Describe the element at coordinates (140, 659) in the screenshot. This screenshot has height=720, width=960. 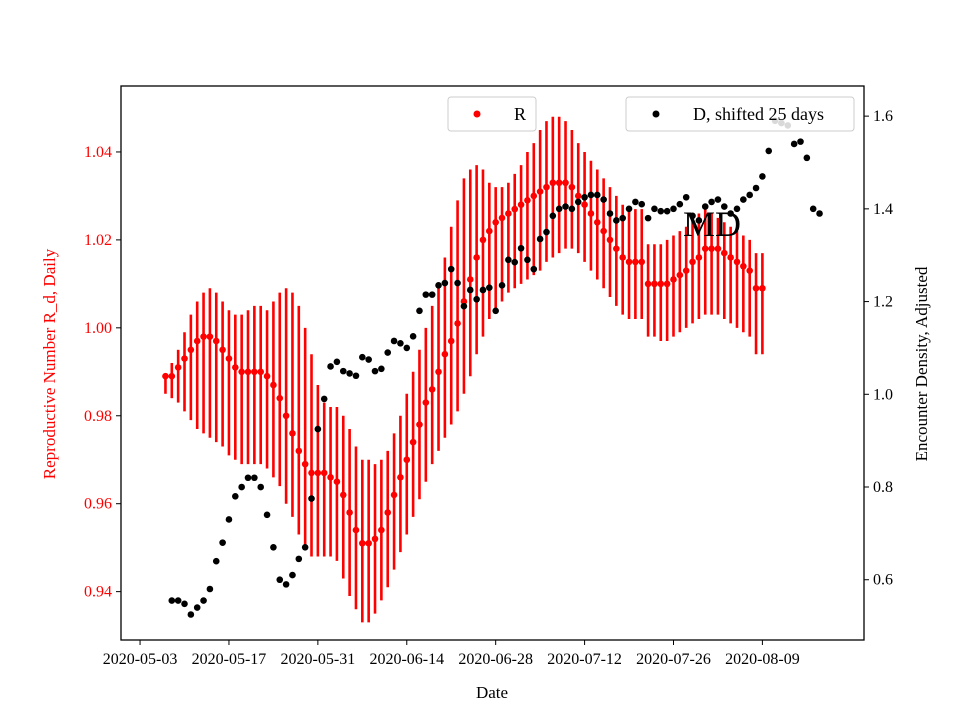
I see `x-tick-label: 2020-05-03` at that location.